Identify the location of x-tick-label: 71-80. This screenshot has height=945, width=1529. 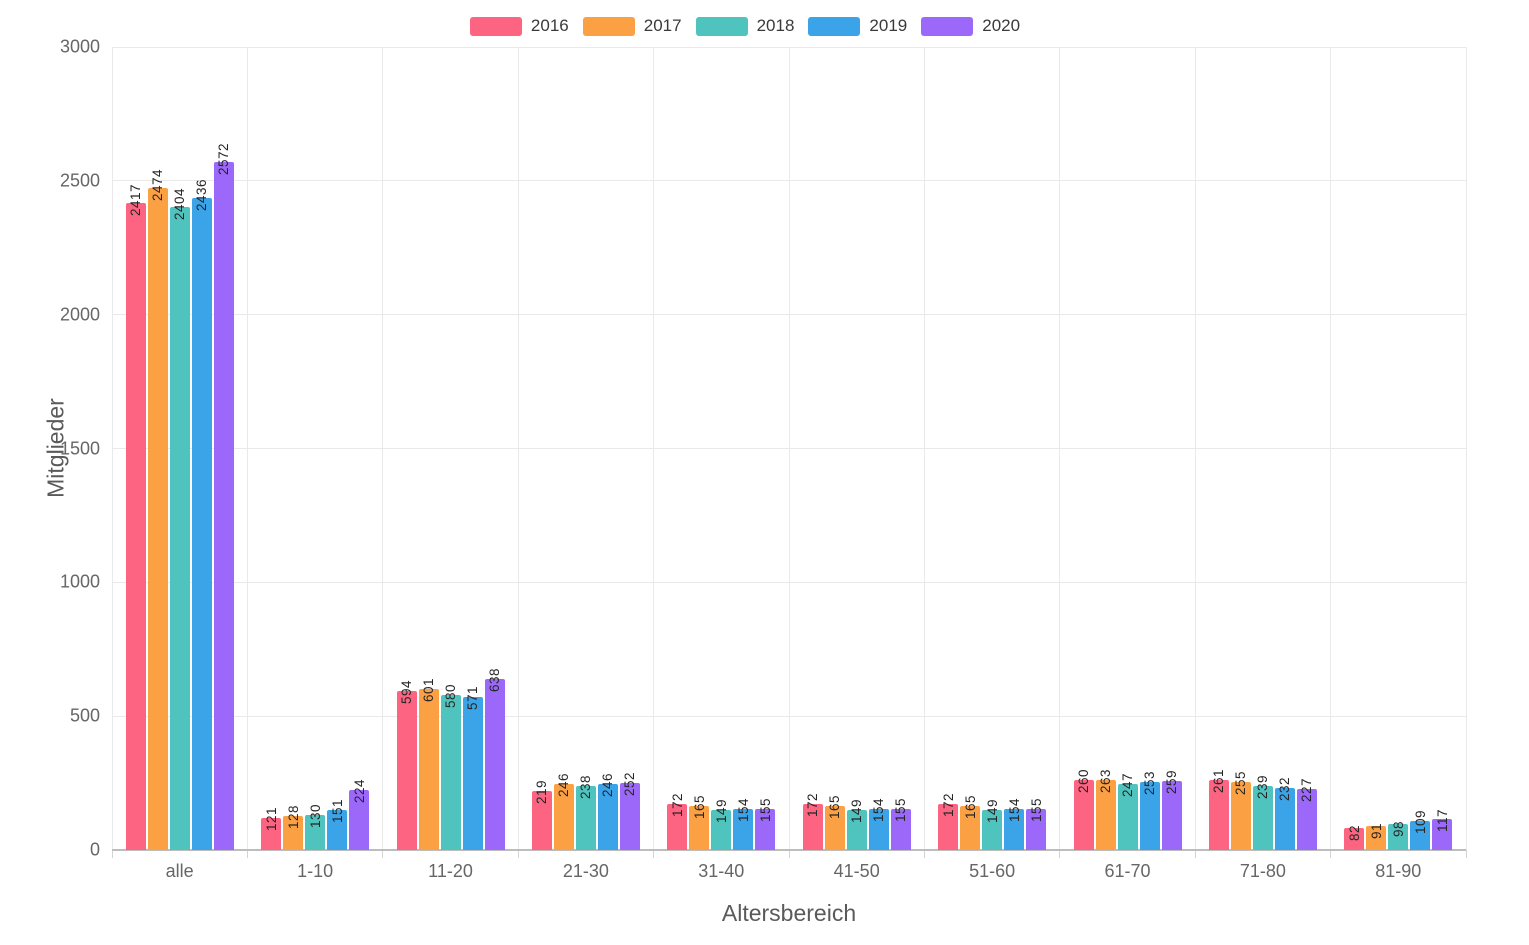
(1262, 871).